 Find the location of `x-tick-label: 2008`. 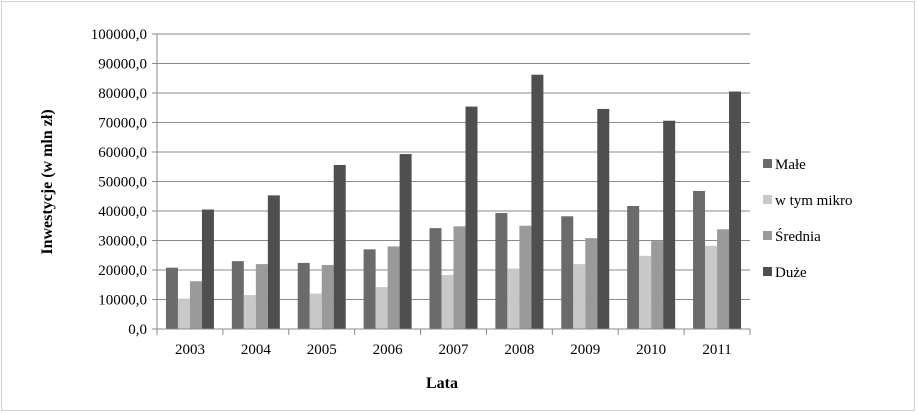

x-tick-label: 2008 is located at coordinates (519, 350).